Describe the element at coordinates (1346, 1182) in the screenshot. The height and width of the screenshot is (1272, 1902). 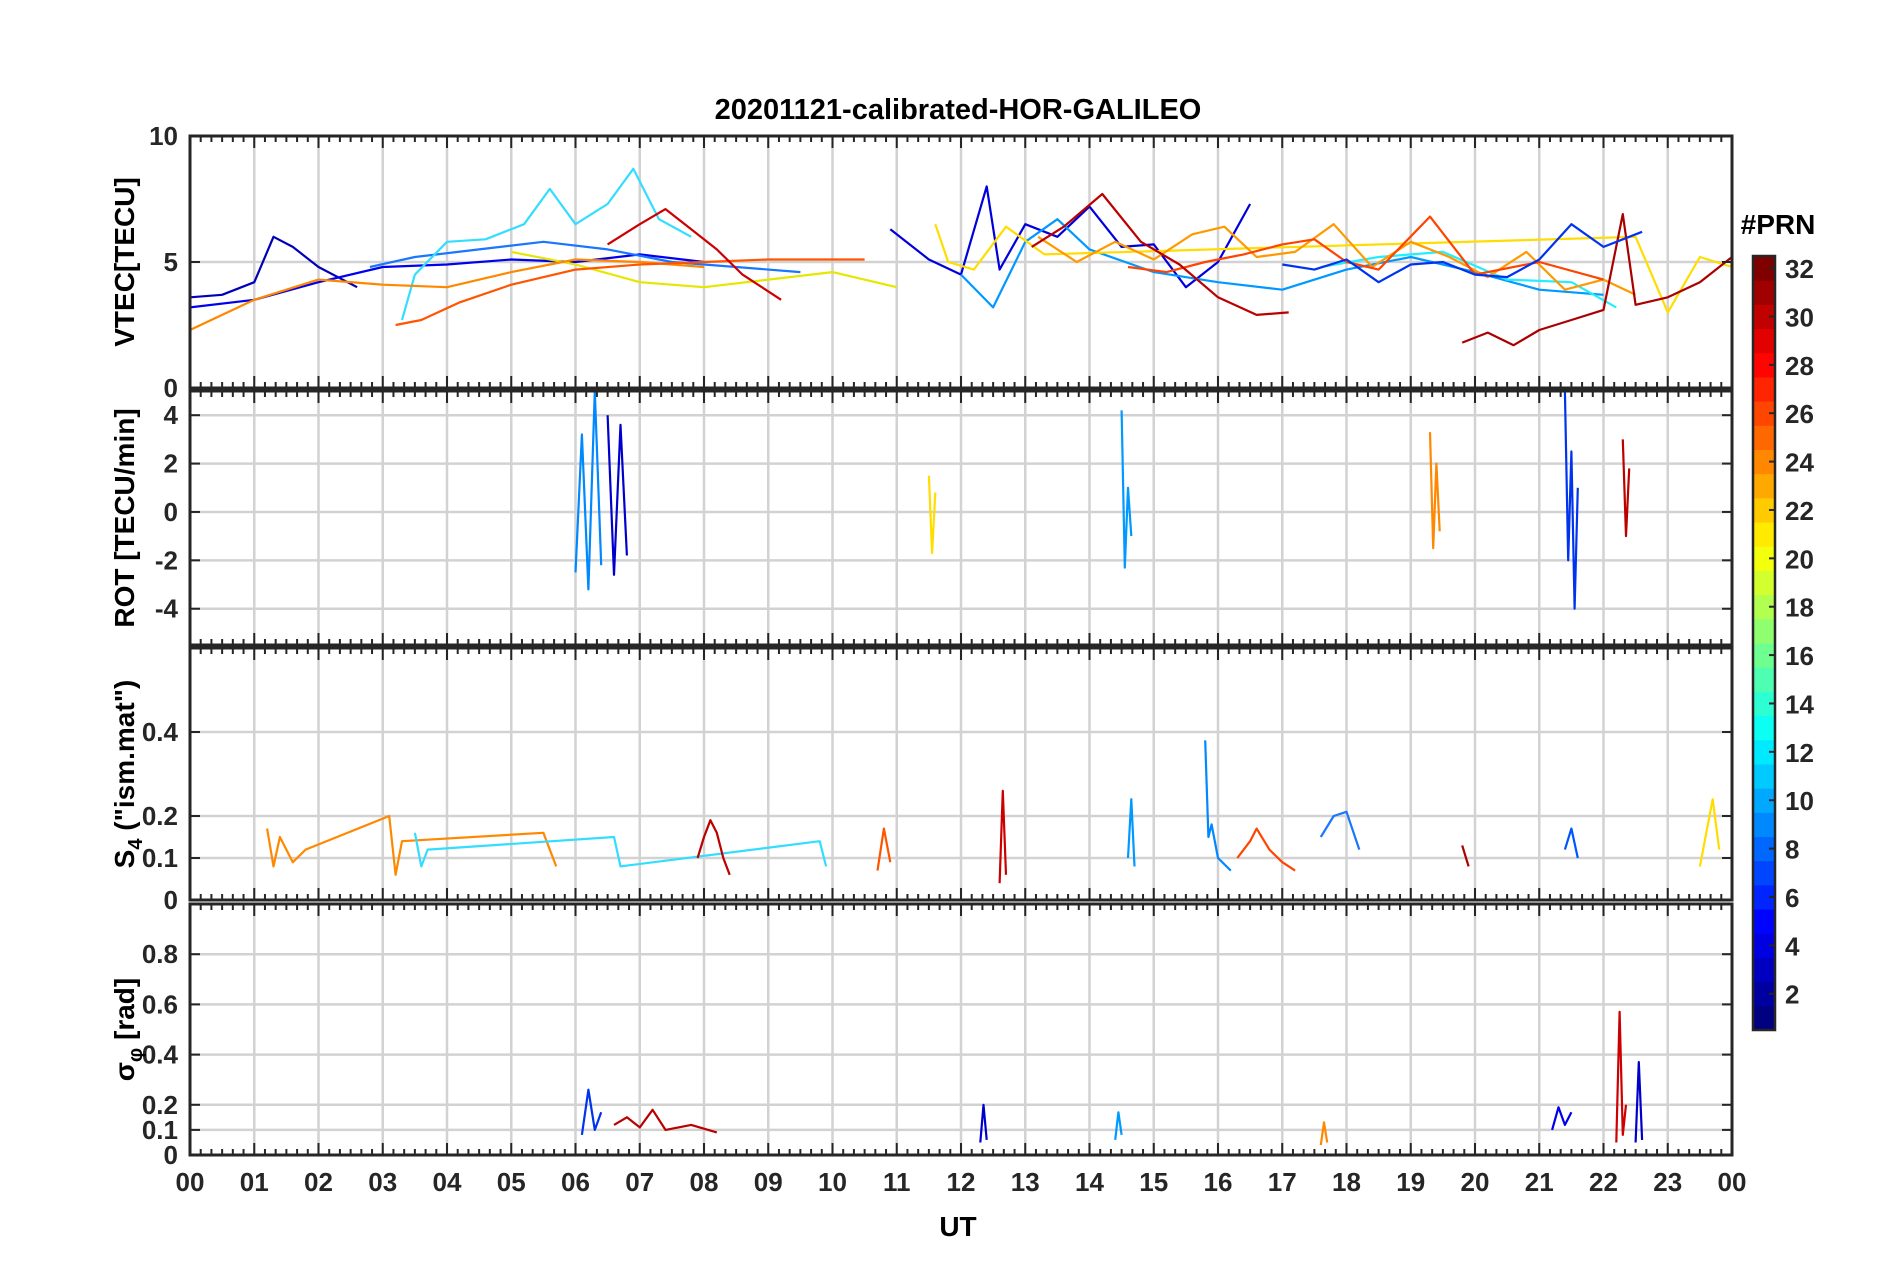
I see `x-tick-label: 18` at that location.